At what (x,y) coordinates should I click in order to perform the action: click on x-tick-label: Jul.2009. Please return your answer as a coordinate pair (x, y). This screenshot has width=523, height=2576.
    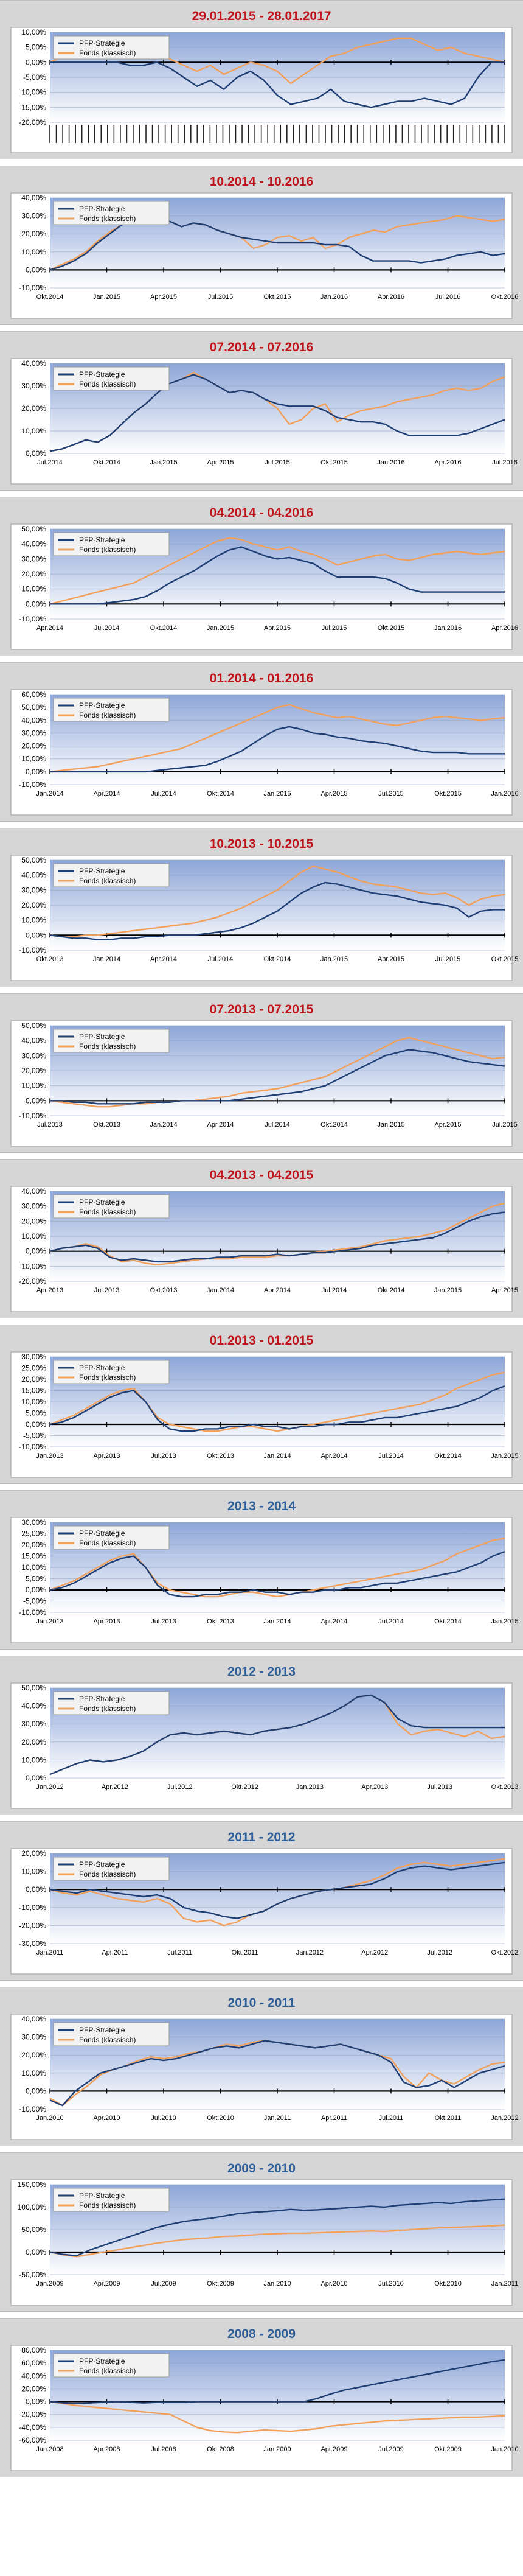
    Looking at the image, I should click on (163, 2283).